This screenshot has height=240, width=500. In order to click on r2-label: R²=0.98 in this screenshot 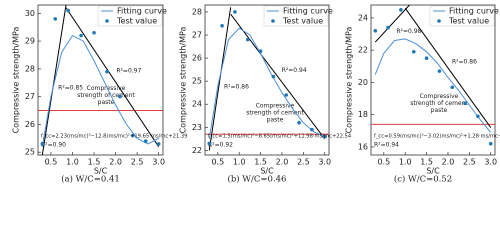, I will do `click(408, 31)`.